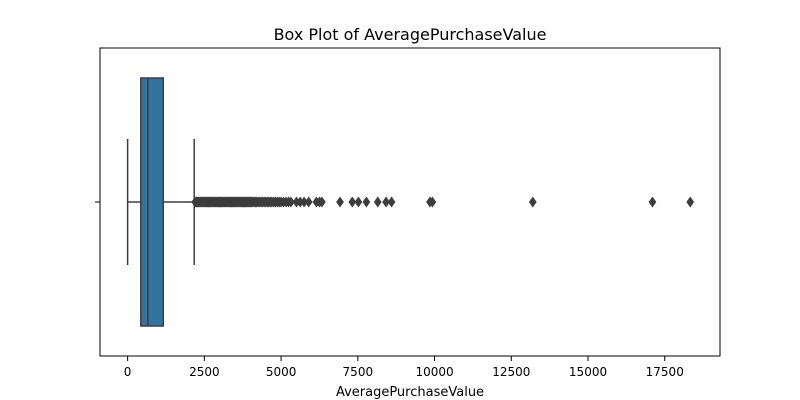  Describe the element at coordinates (511, 372) in the screenshot. I see `x-tick-label: 12500` at that location.